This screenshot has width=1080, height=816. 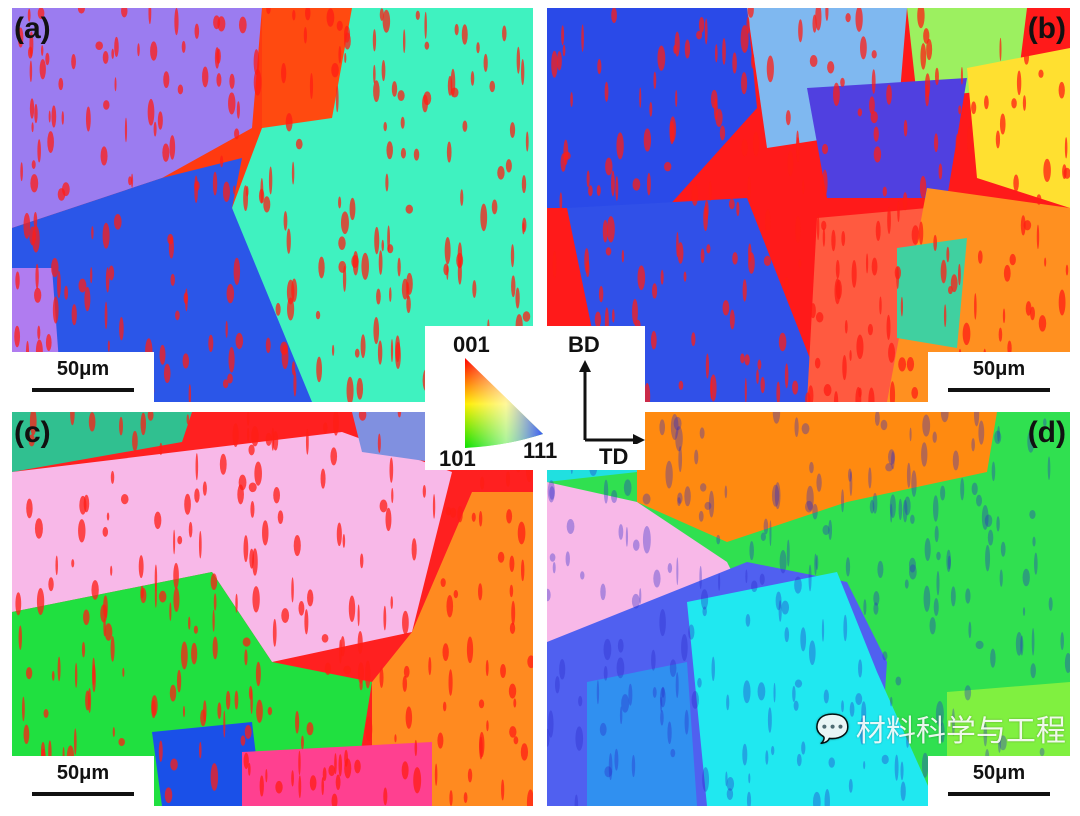 What do you see at coordinates (504, 403) in the screenshot?
I see `ipf-triangle` at bounding box center [504, 403].